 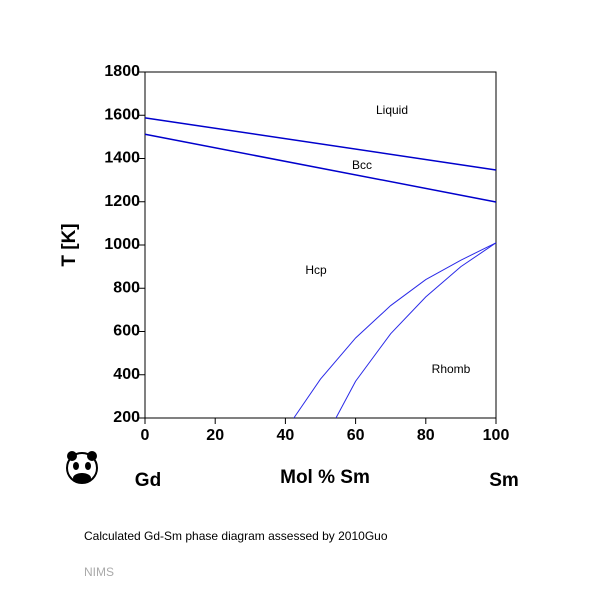 What do you see at coordinates (126, 331) in the screenshot?
I see `y-tick-label: 600` at bounding box center [126, 331].